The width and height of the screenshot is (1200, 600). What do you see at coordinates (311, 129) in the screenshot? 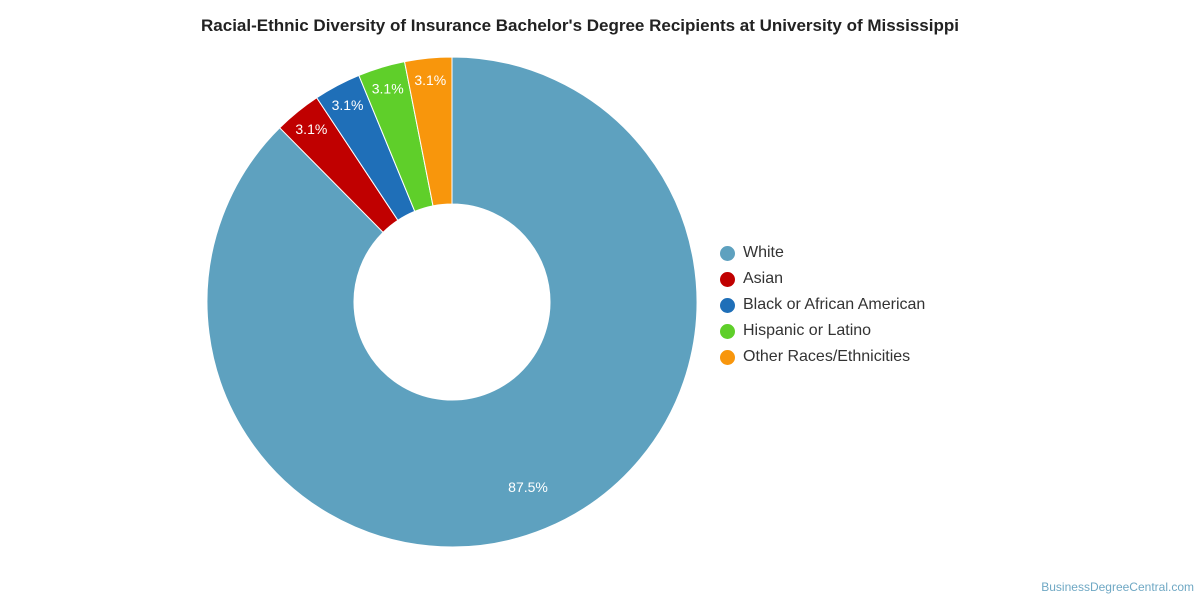
I see `data-label-asian: 3.1%` at bounding box center [311, 129].